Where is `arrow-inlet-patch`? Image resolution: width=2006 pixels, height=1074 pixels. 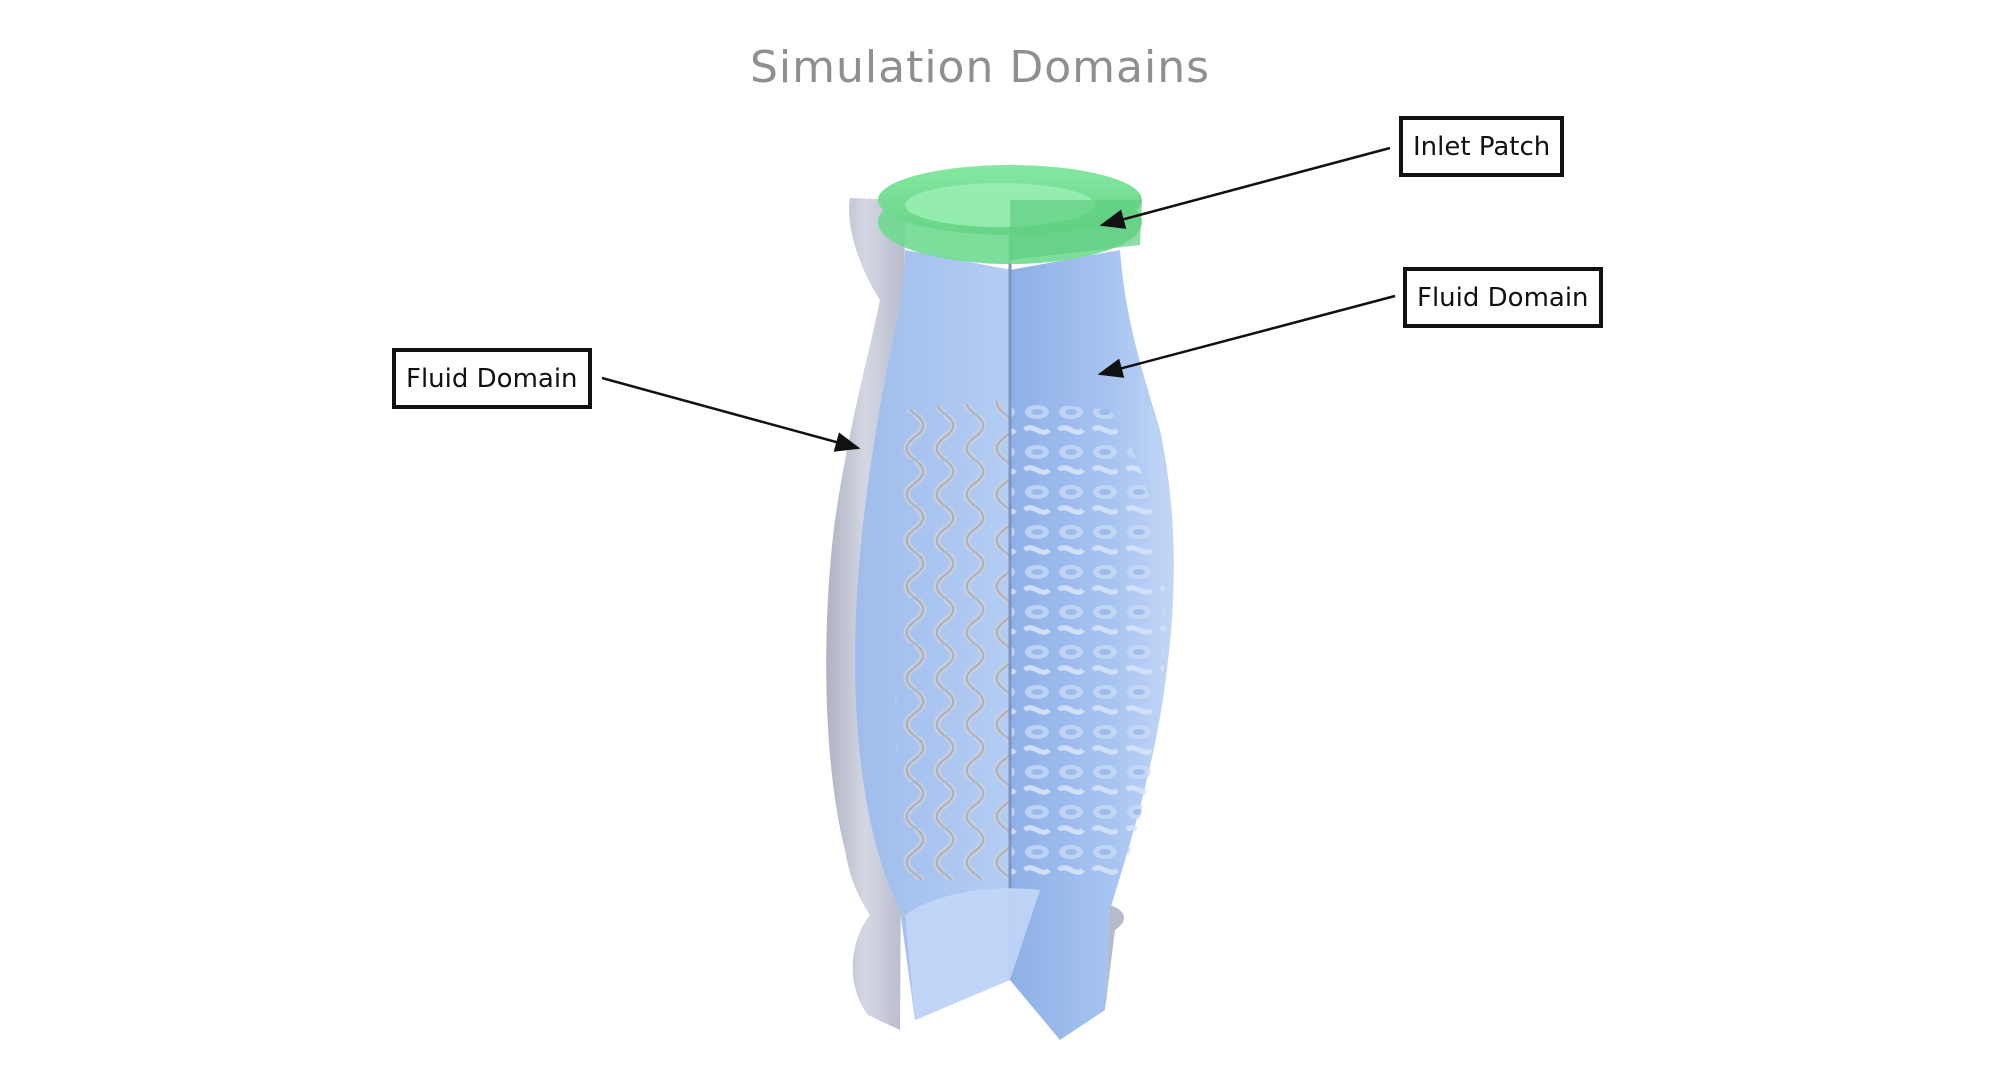
arrow-inlet-patch is located at coordinates (1245, 187).